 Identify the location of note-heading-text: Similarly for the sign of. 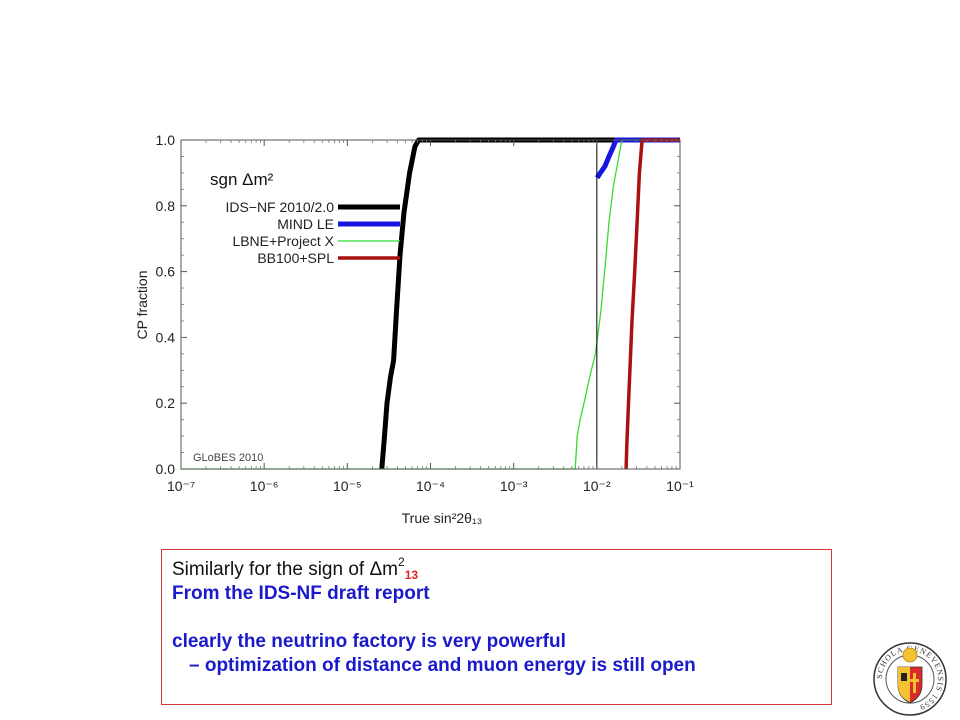
(271, 569).